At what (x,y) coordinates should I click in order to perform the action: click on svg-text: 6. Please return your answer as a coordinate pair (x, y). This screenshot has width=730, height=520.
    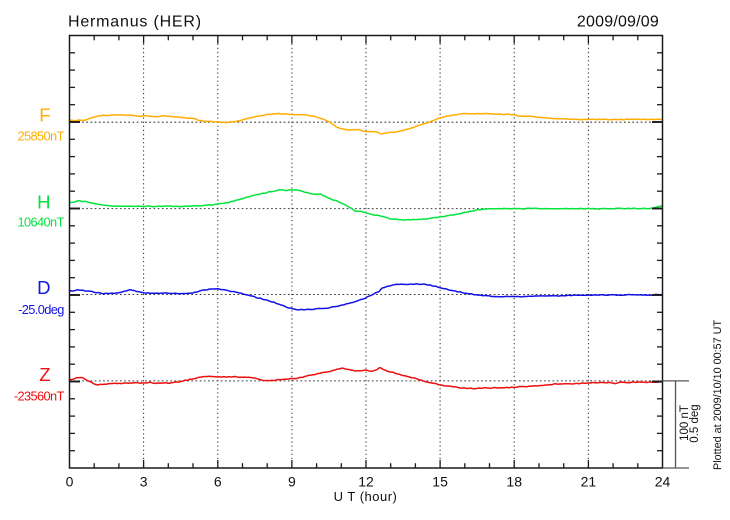
    Looking at the image, I should click on (218, 482).